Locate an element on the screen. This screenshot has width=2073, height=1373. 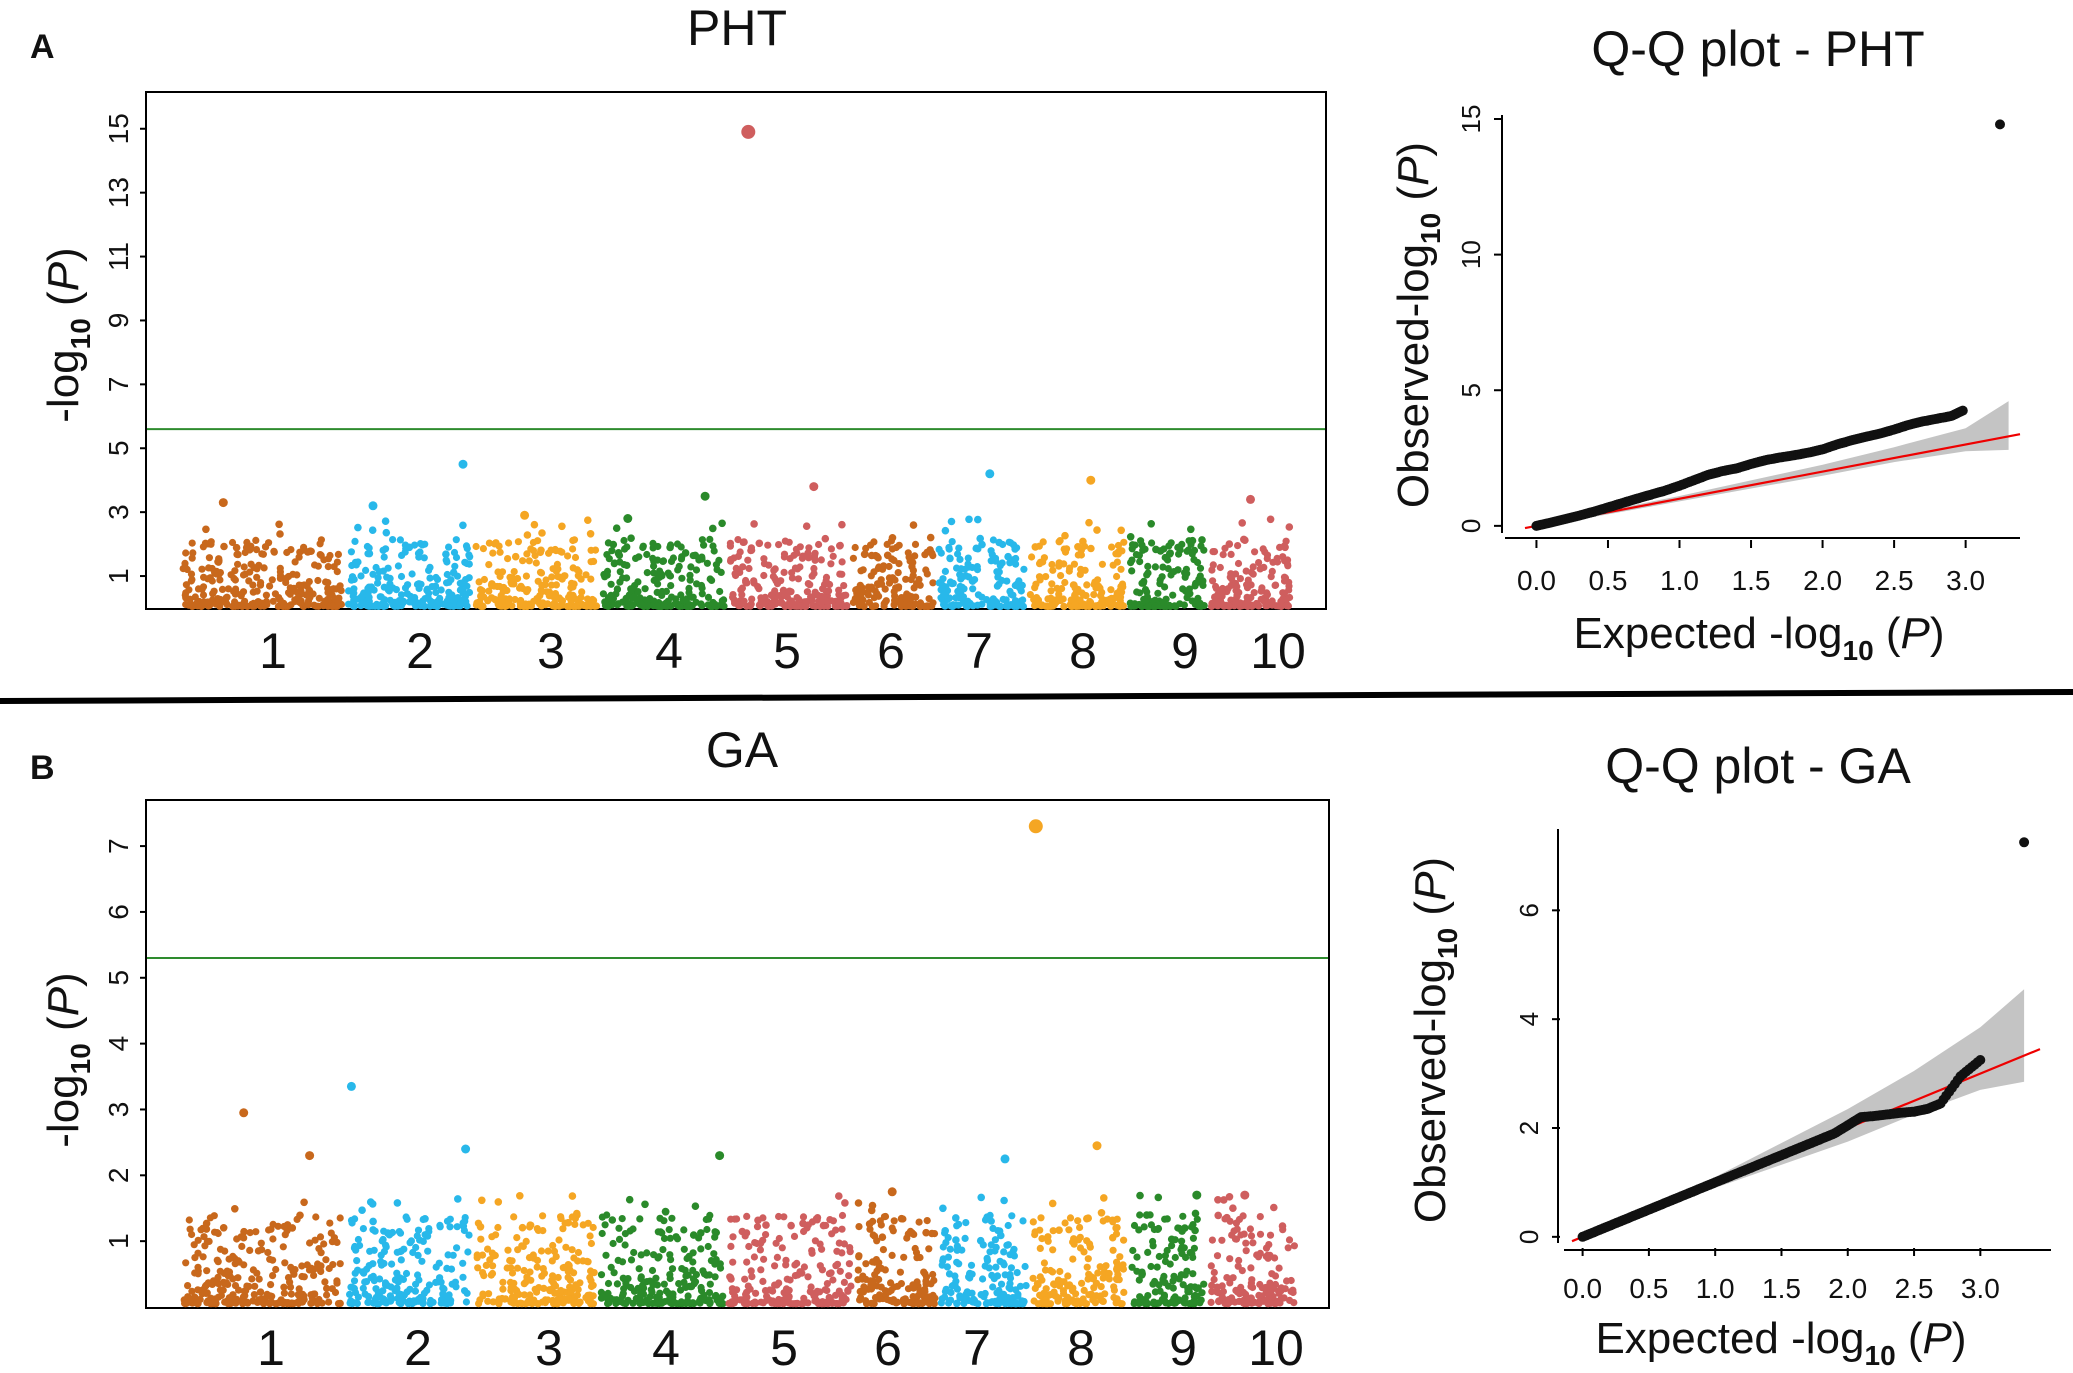
chart-title: PHT is located at coordinates (737, 28).